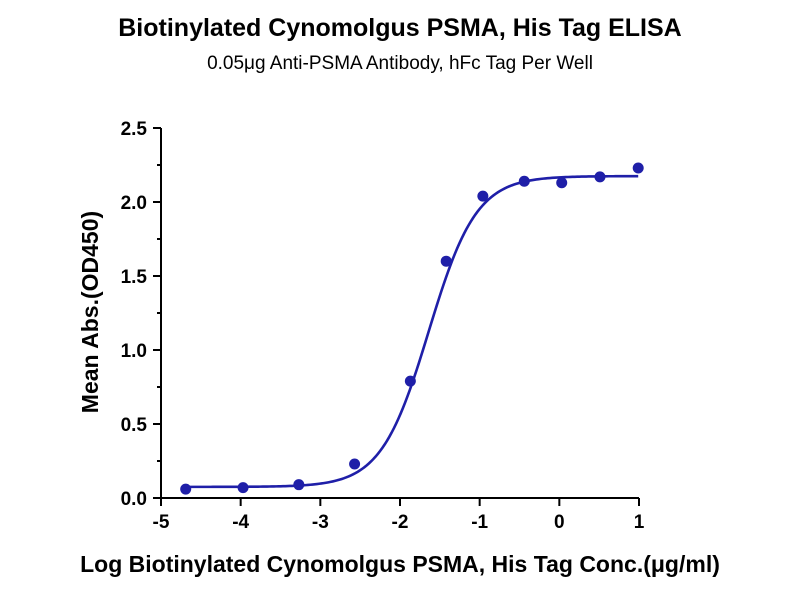  Describe the element at coordinates (134, 129) in the screenshot. I see `y-tick-label: 2.5` at that location.